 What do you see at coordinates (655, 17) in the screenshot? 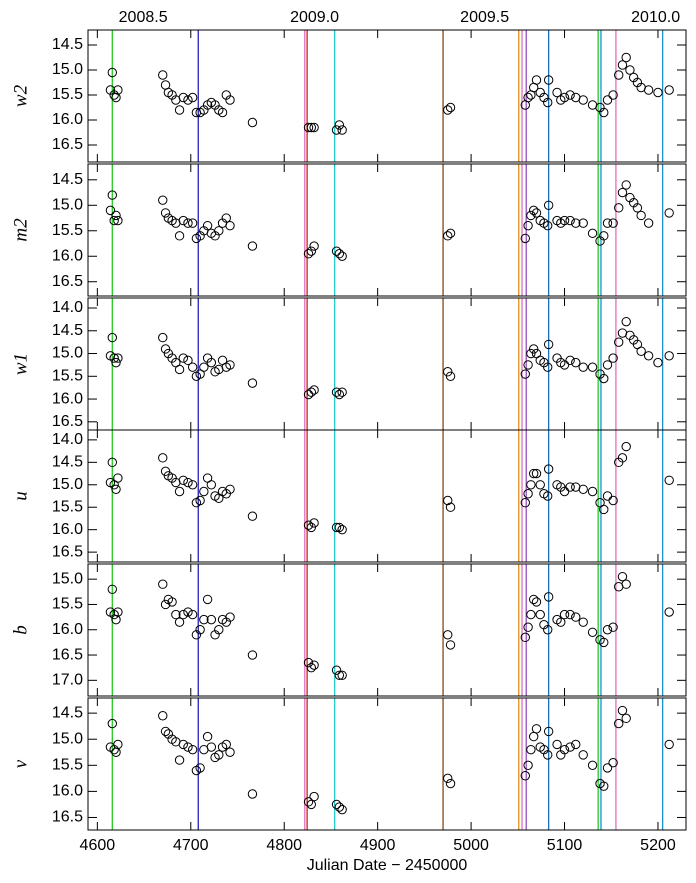
I see `top-tick-label: 2010.0` at bounding box center [655, 17].